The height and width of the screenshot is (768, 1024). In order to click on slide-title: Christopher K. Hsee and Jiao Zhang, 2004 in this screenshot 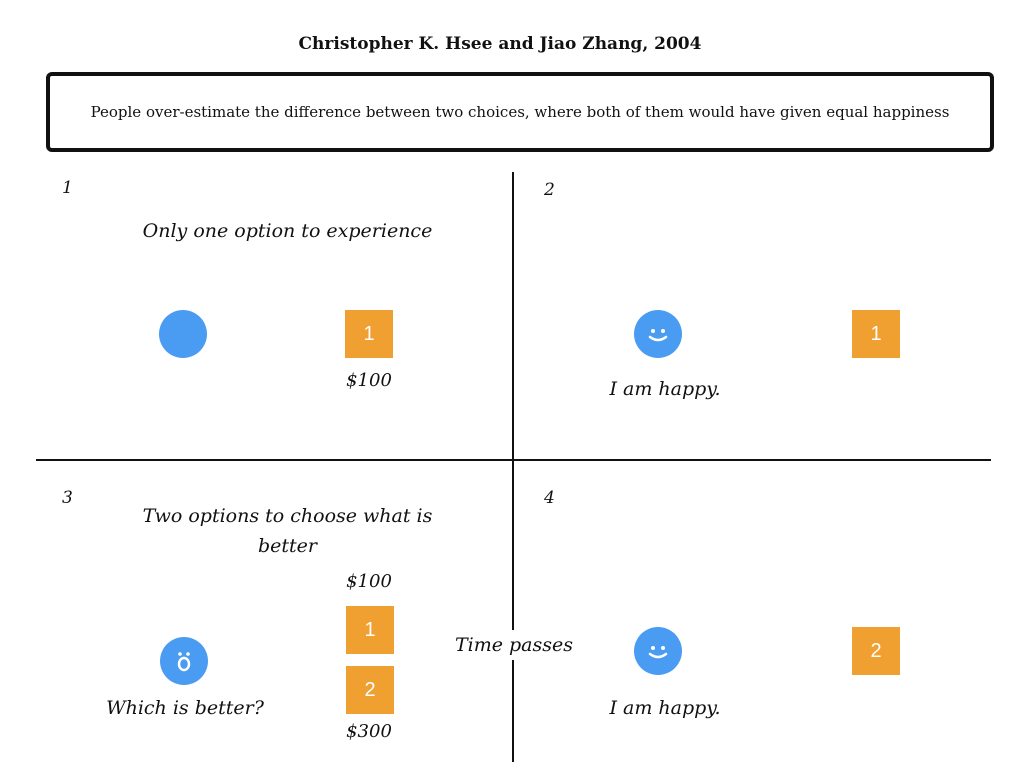, I will do `click(500, 44)`.